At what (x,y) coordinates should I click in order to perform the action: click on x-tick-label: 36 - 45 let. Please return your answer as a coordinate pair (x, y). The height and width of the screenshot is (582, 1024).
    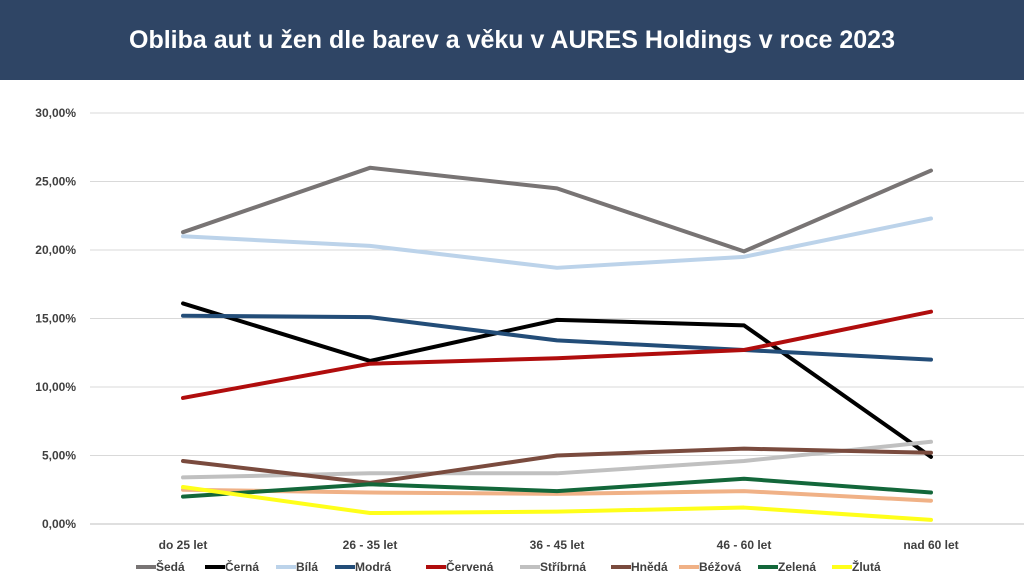
    Looking at the image, I should click on (557, 545).